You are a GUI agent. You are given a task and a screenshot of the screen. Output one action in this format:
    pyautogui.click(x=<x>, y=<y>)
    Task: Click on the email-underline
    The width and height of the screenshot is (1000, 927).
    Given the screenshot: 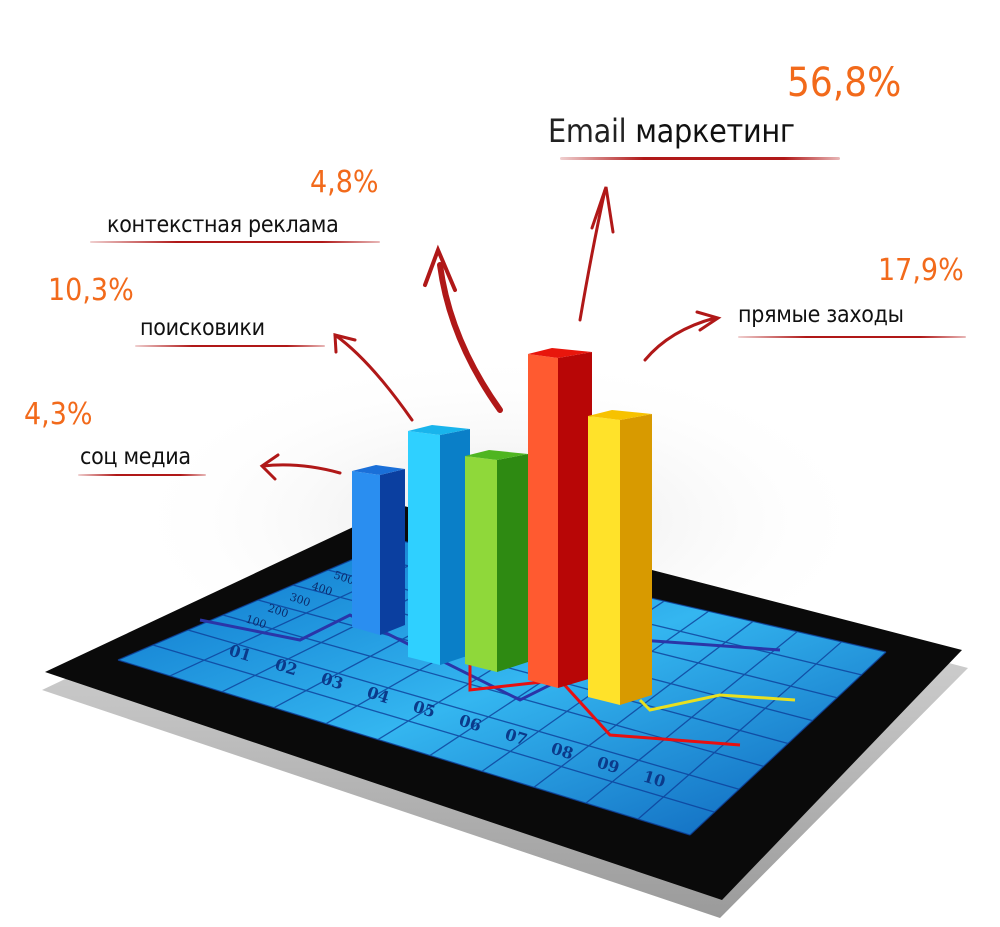 What is the action you would take?
    pyautogui.click(x=700, y=158)
    